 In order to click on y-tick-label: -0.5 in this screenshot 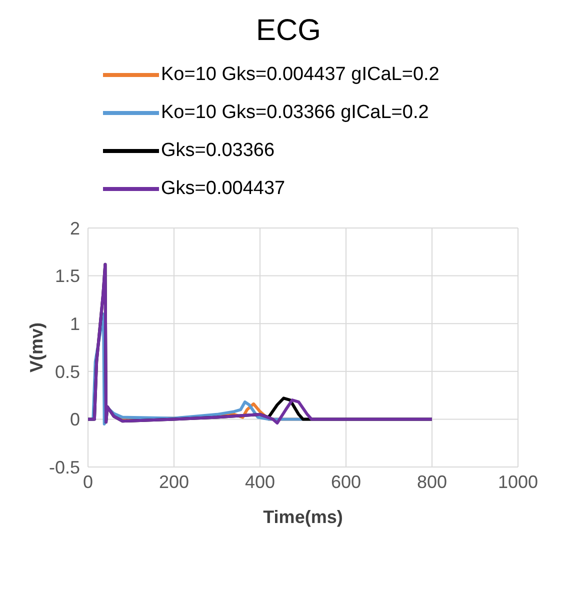, I will do `click(64, 467)`.